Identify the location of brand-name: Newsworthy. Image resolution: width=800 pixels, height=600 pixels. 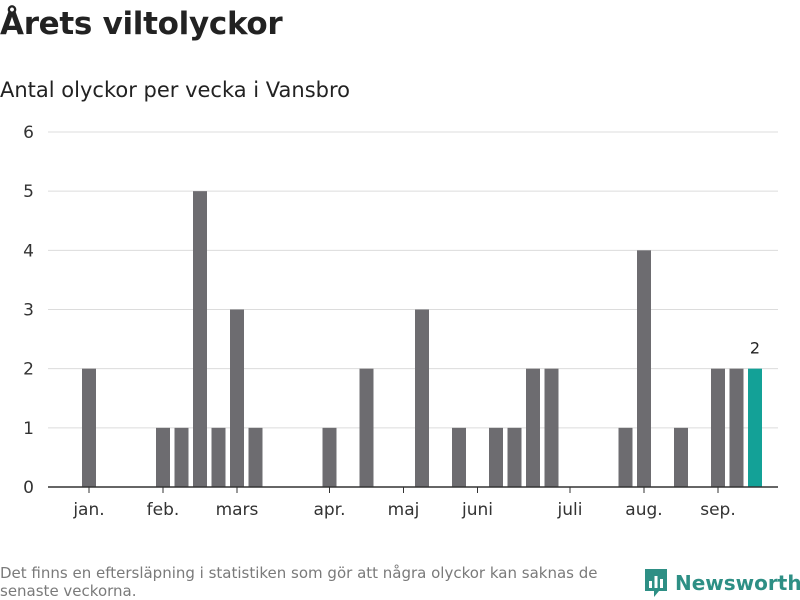
(737, 583).